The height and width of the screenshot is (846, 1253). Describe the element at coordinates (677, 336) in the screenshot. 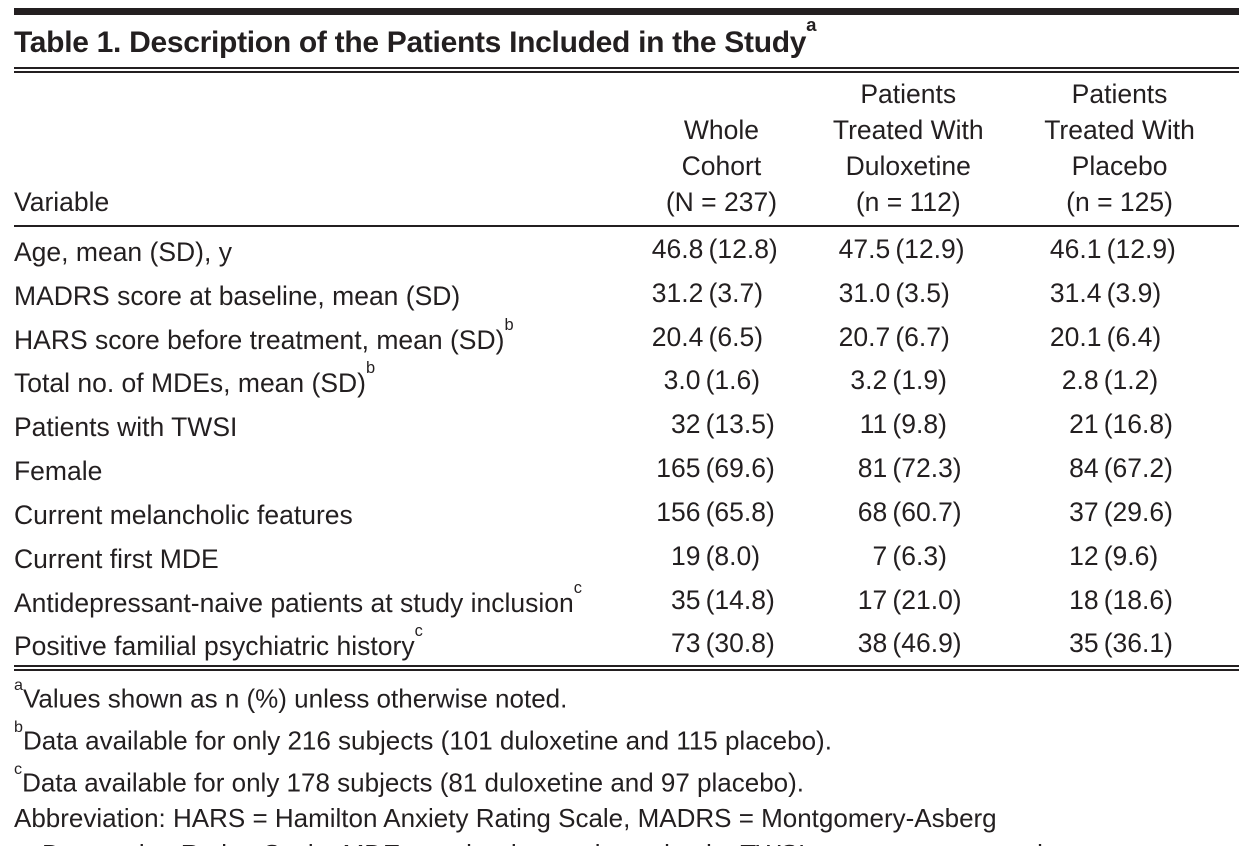

I see `value-number: 20.4` at that location.